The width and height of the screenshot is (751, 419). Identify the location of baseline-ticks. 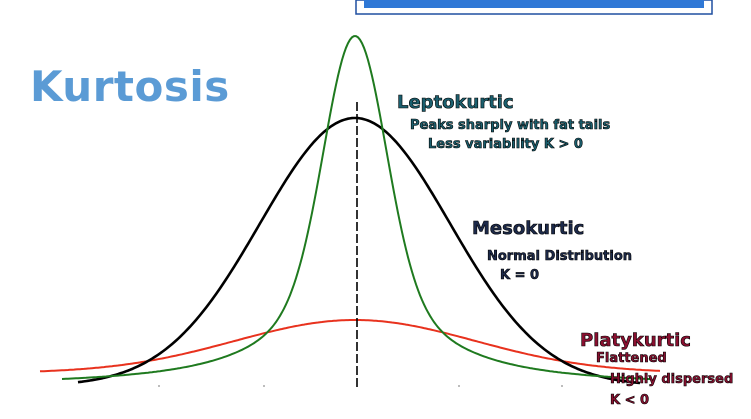
(360, 386).